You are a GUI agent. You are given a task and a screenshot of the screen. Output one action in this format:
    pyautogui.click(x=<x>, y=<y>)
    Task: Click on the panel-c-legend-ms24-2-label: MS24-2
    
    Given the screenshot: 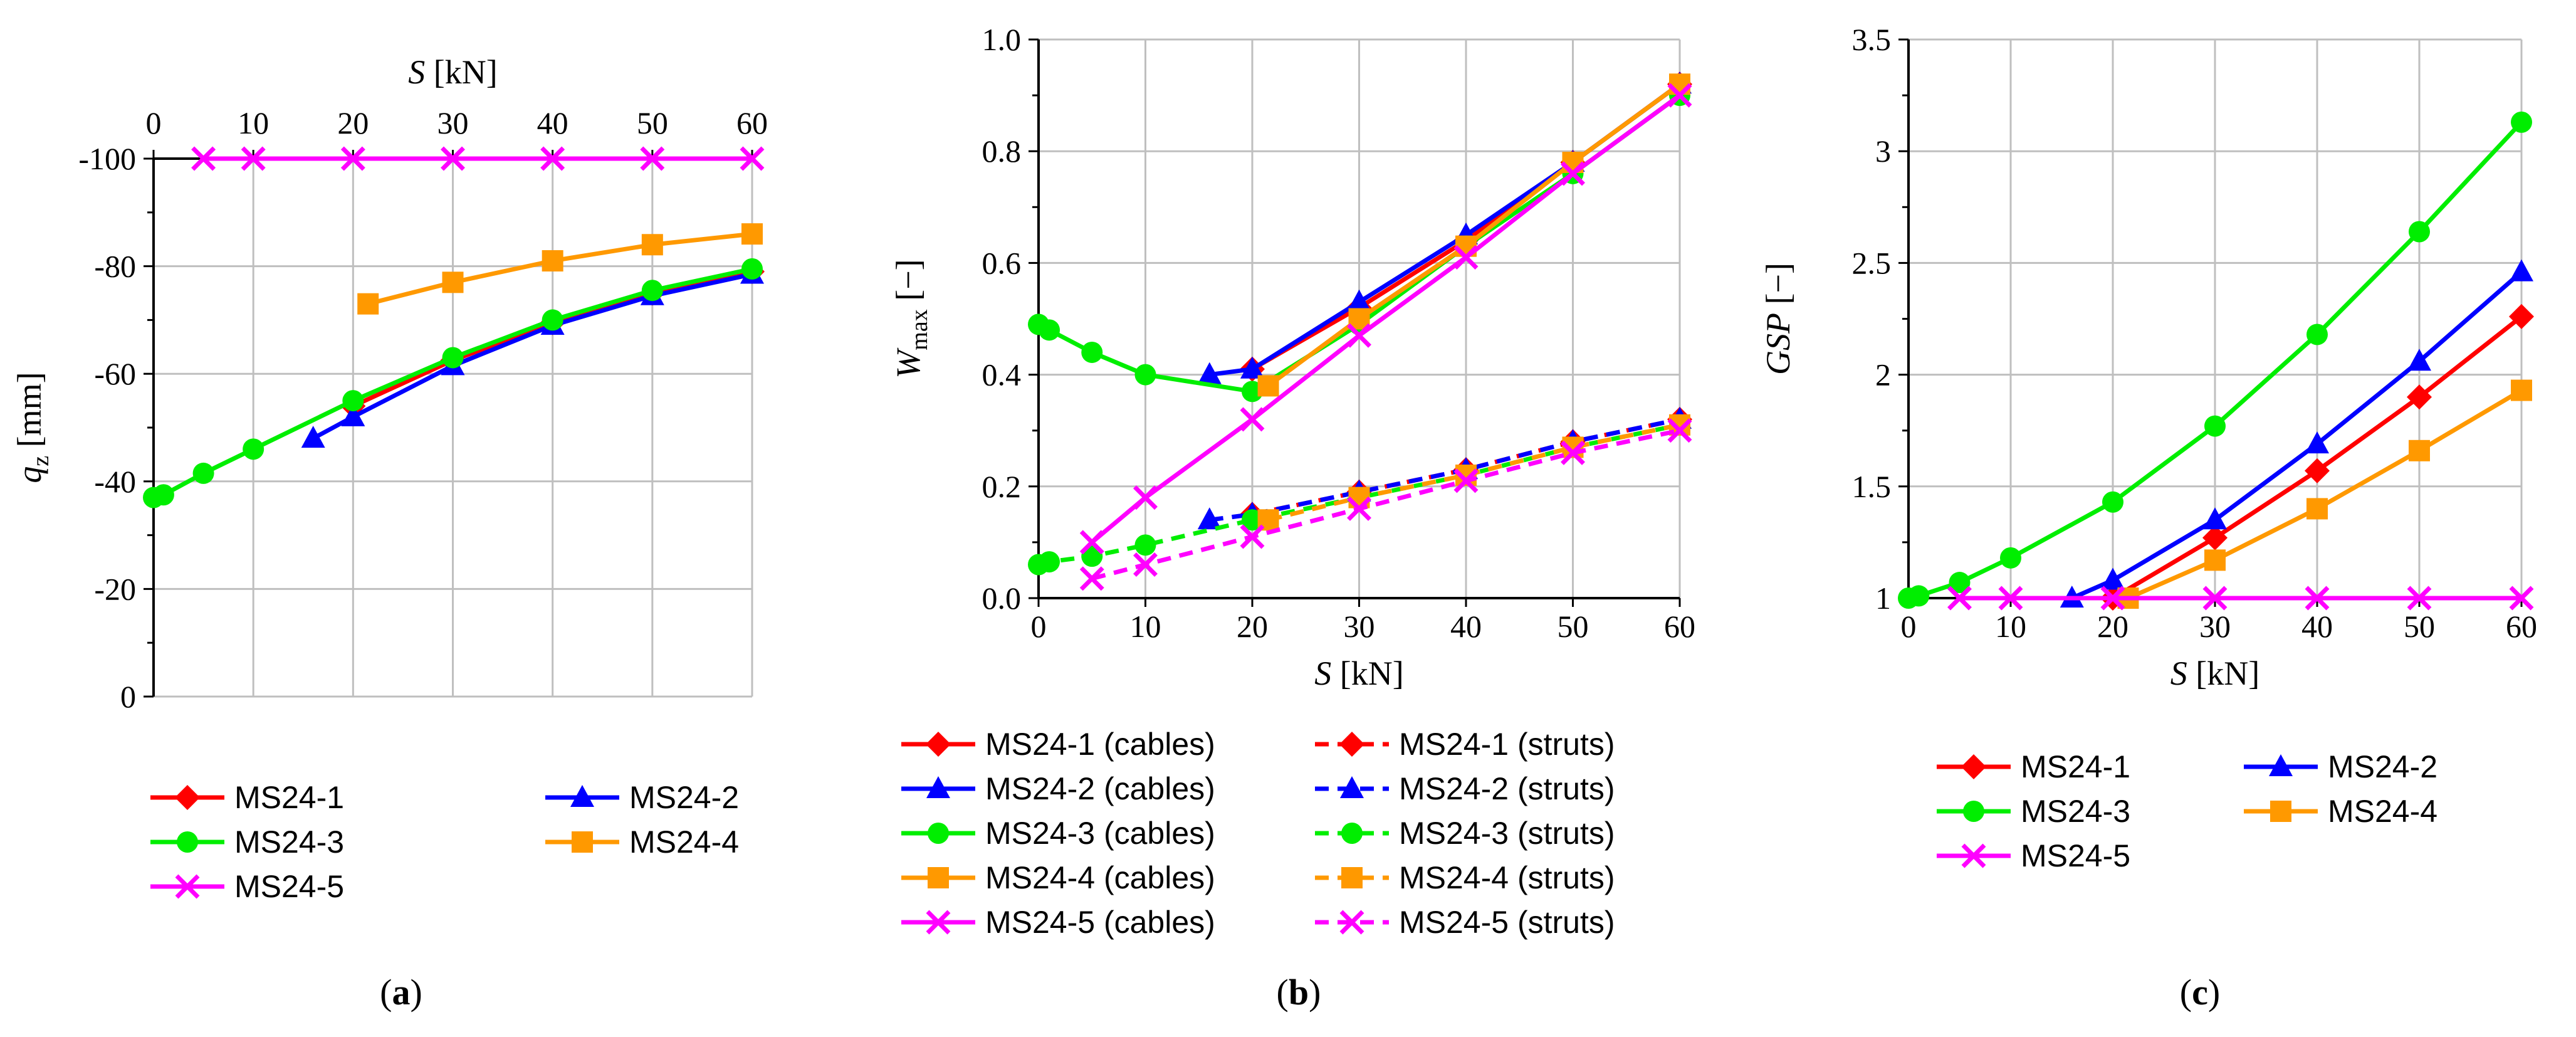 What is the action you would take?
    pyautogui.click(x=2382, y=766)
    